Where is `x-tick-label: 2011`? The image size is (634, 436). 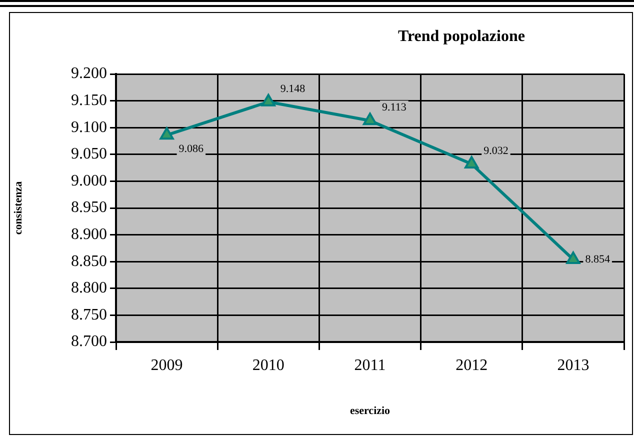
x-tick-label: 2011 is located at coordinates (370, 365).